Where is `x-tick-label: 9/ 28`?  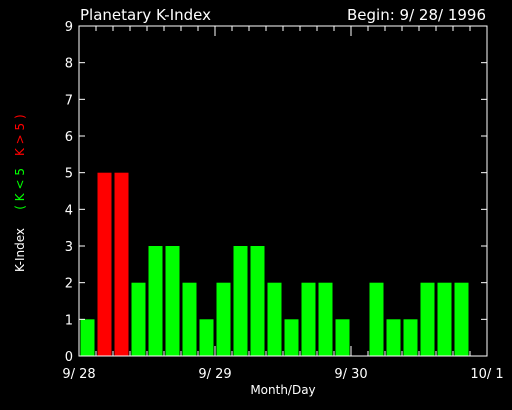
x-tick-label: 9/ 28 is located at coordinates (78, 374).